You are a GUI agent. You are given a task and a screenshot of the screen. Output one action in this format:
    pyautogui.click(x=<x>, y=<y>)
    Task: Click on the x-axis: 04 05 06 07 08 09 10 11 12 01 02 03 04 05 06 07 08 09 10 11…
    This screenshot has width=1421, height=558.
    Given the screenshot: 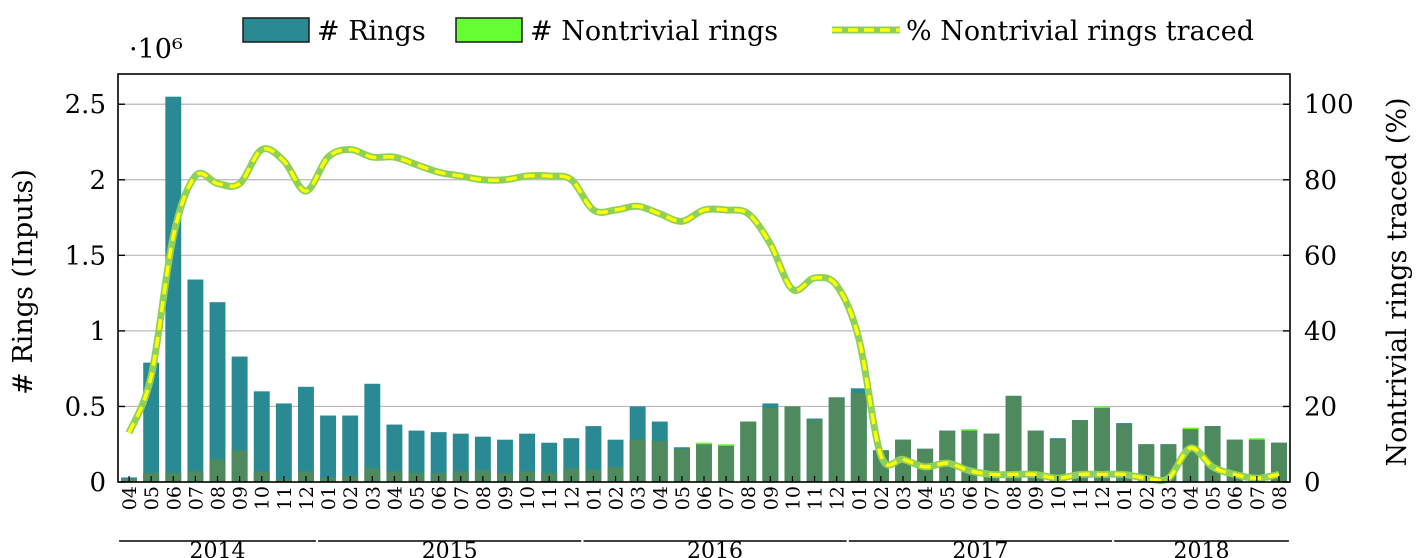 What is the action you would take?
    pyautogui.click(x=705, y=517)
    